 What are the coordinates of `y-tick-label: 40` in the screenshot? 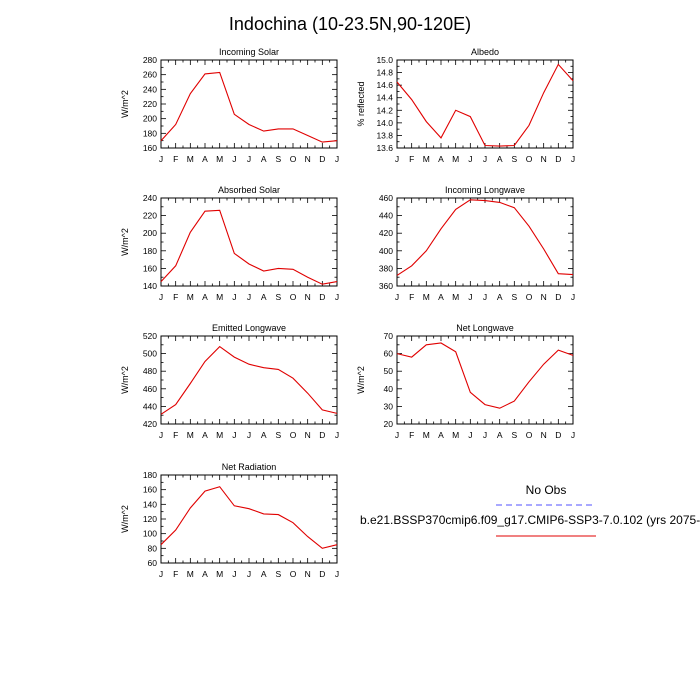 It's located at (389, 389).